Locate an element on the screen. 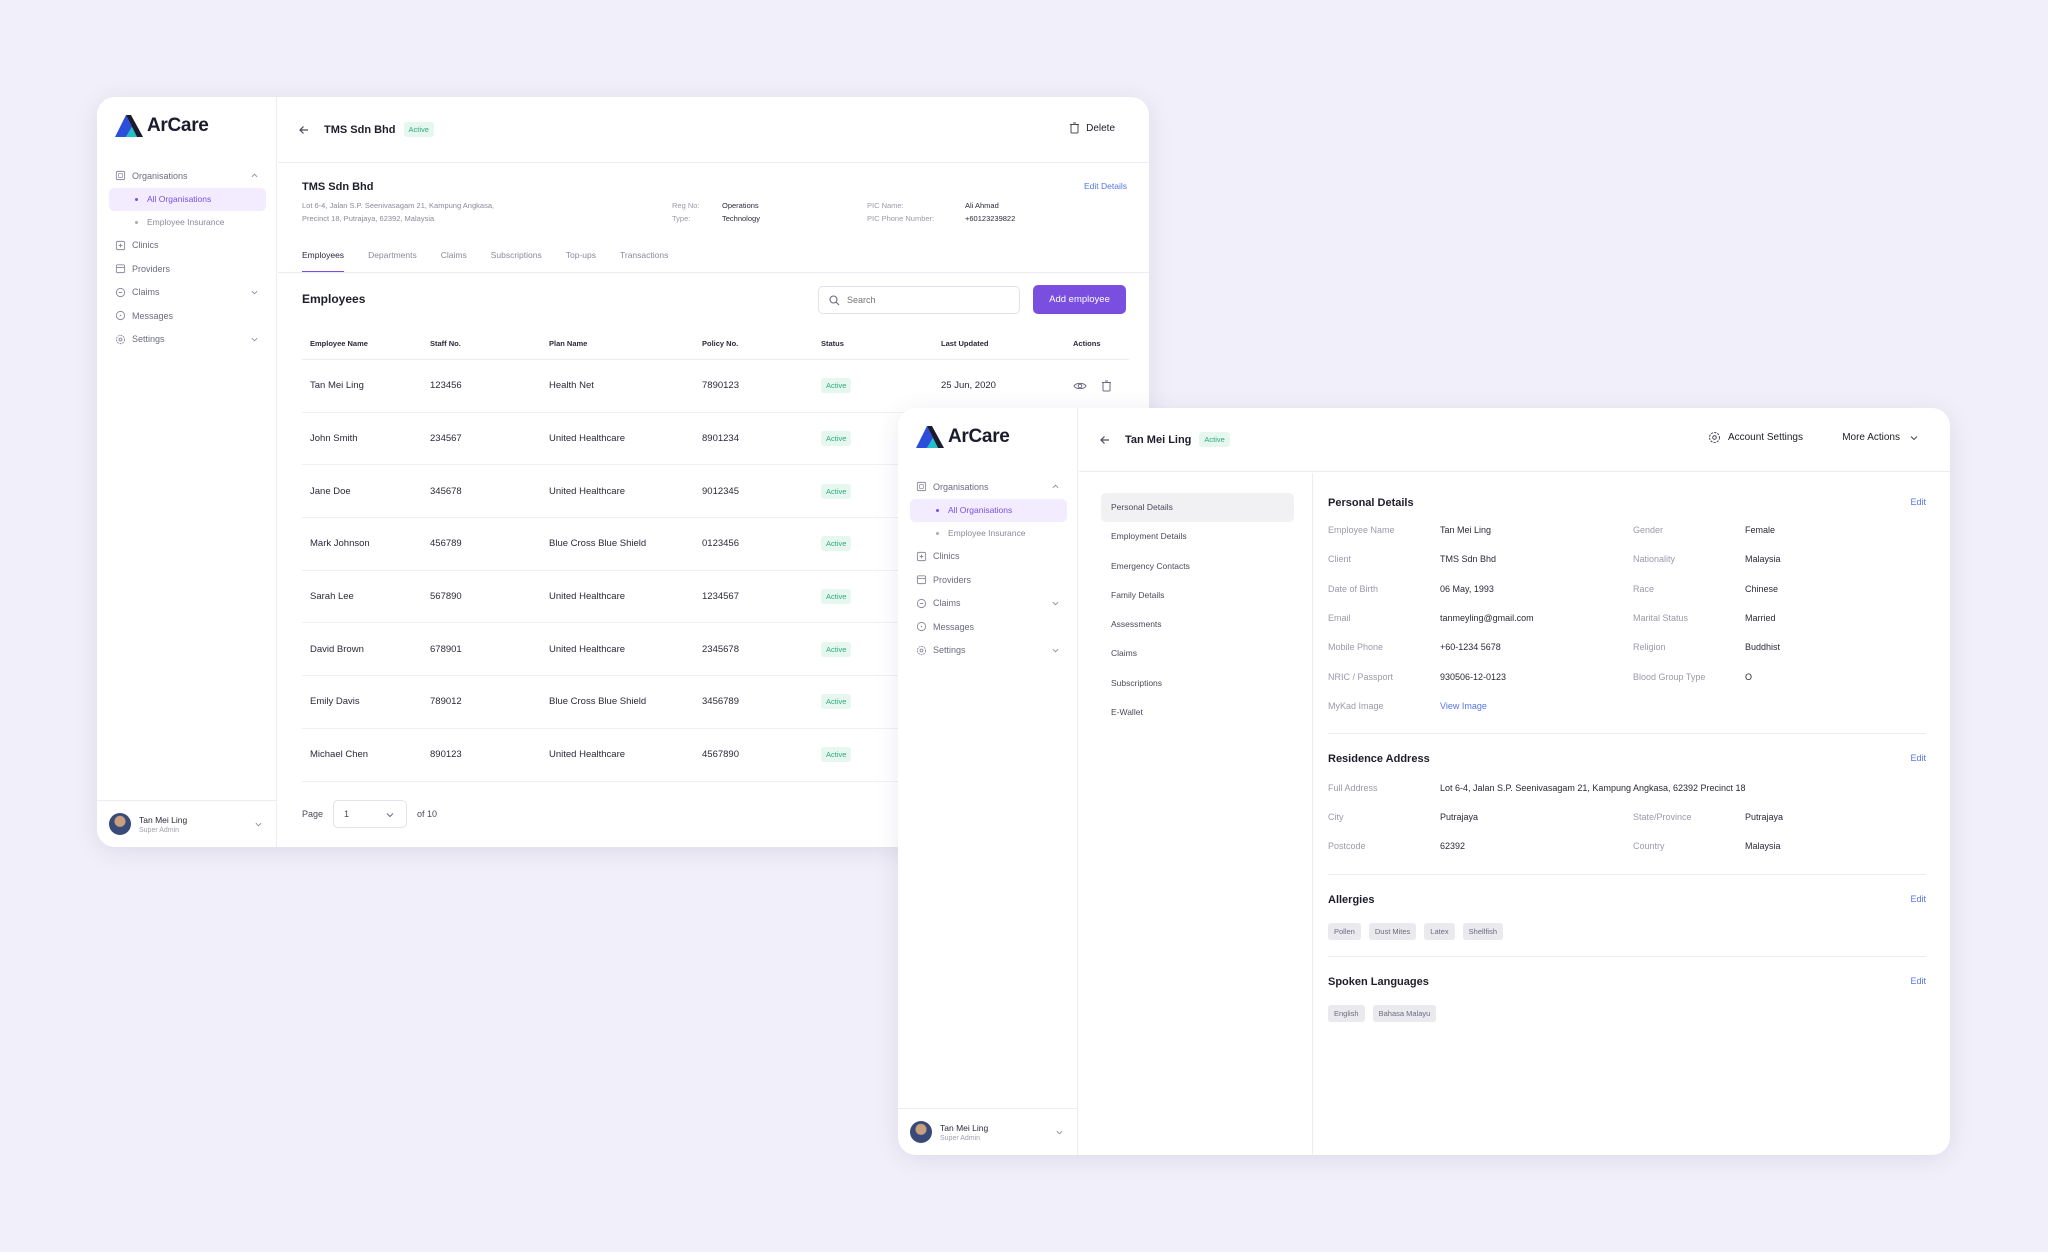 Image resolution: width=2048 pixels, height=1252 pixels. plan-name: Blue Cross Blue Shield is located at coordinates (598, 702).